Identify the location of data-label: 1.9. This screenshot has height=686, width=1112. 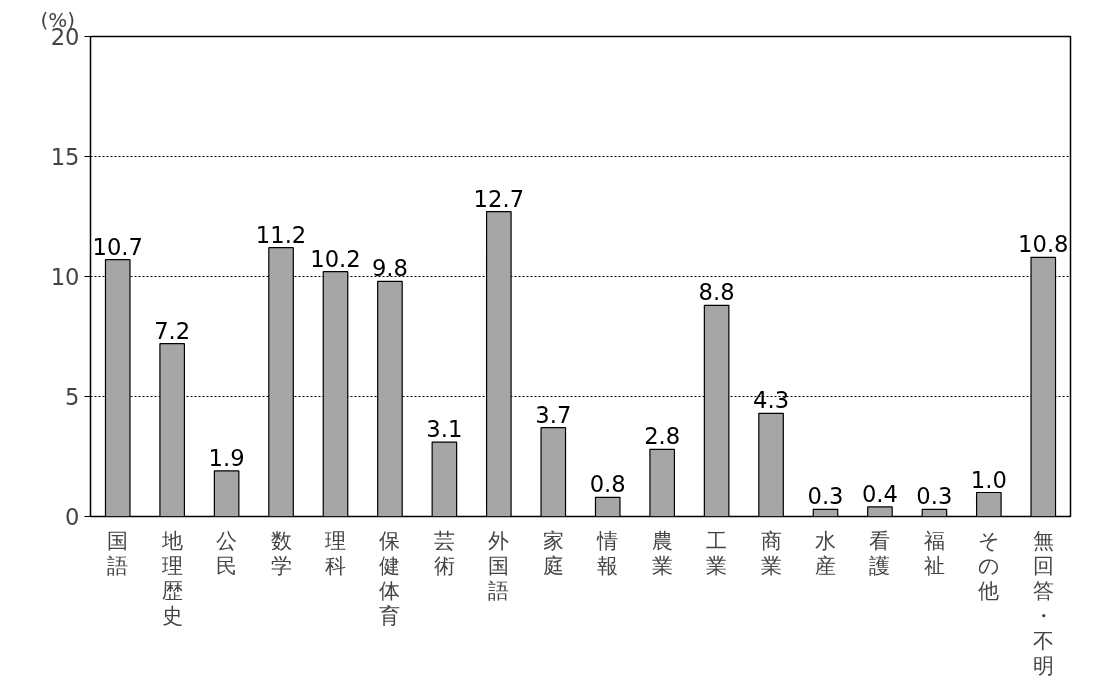
(226, 457).